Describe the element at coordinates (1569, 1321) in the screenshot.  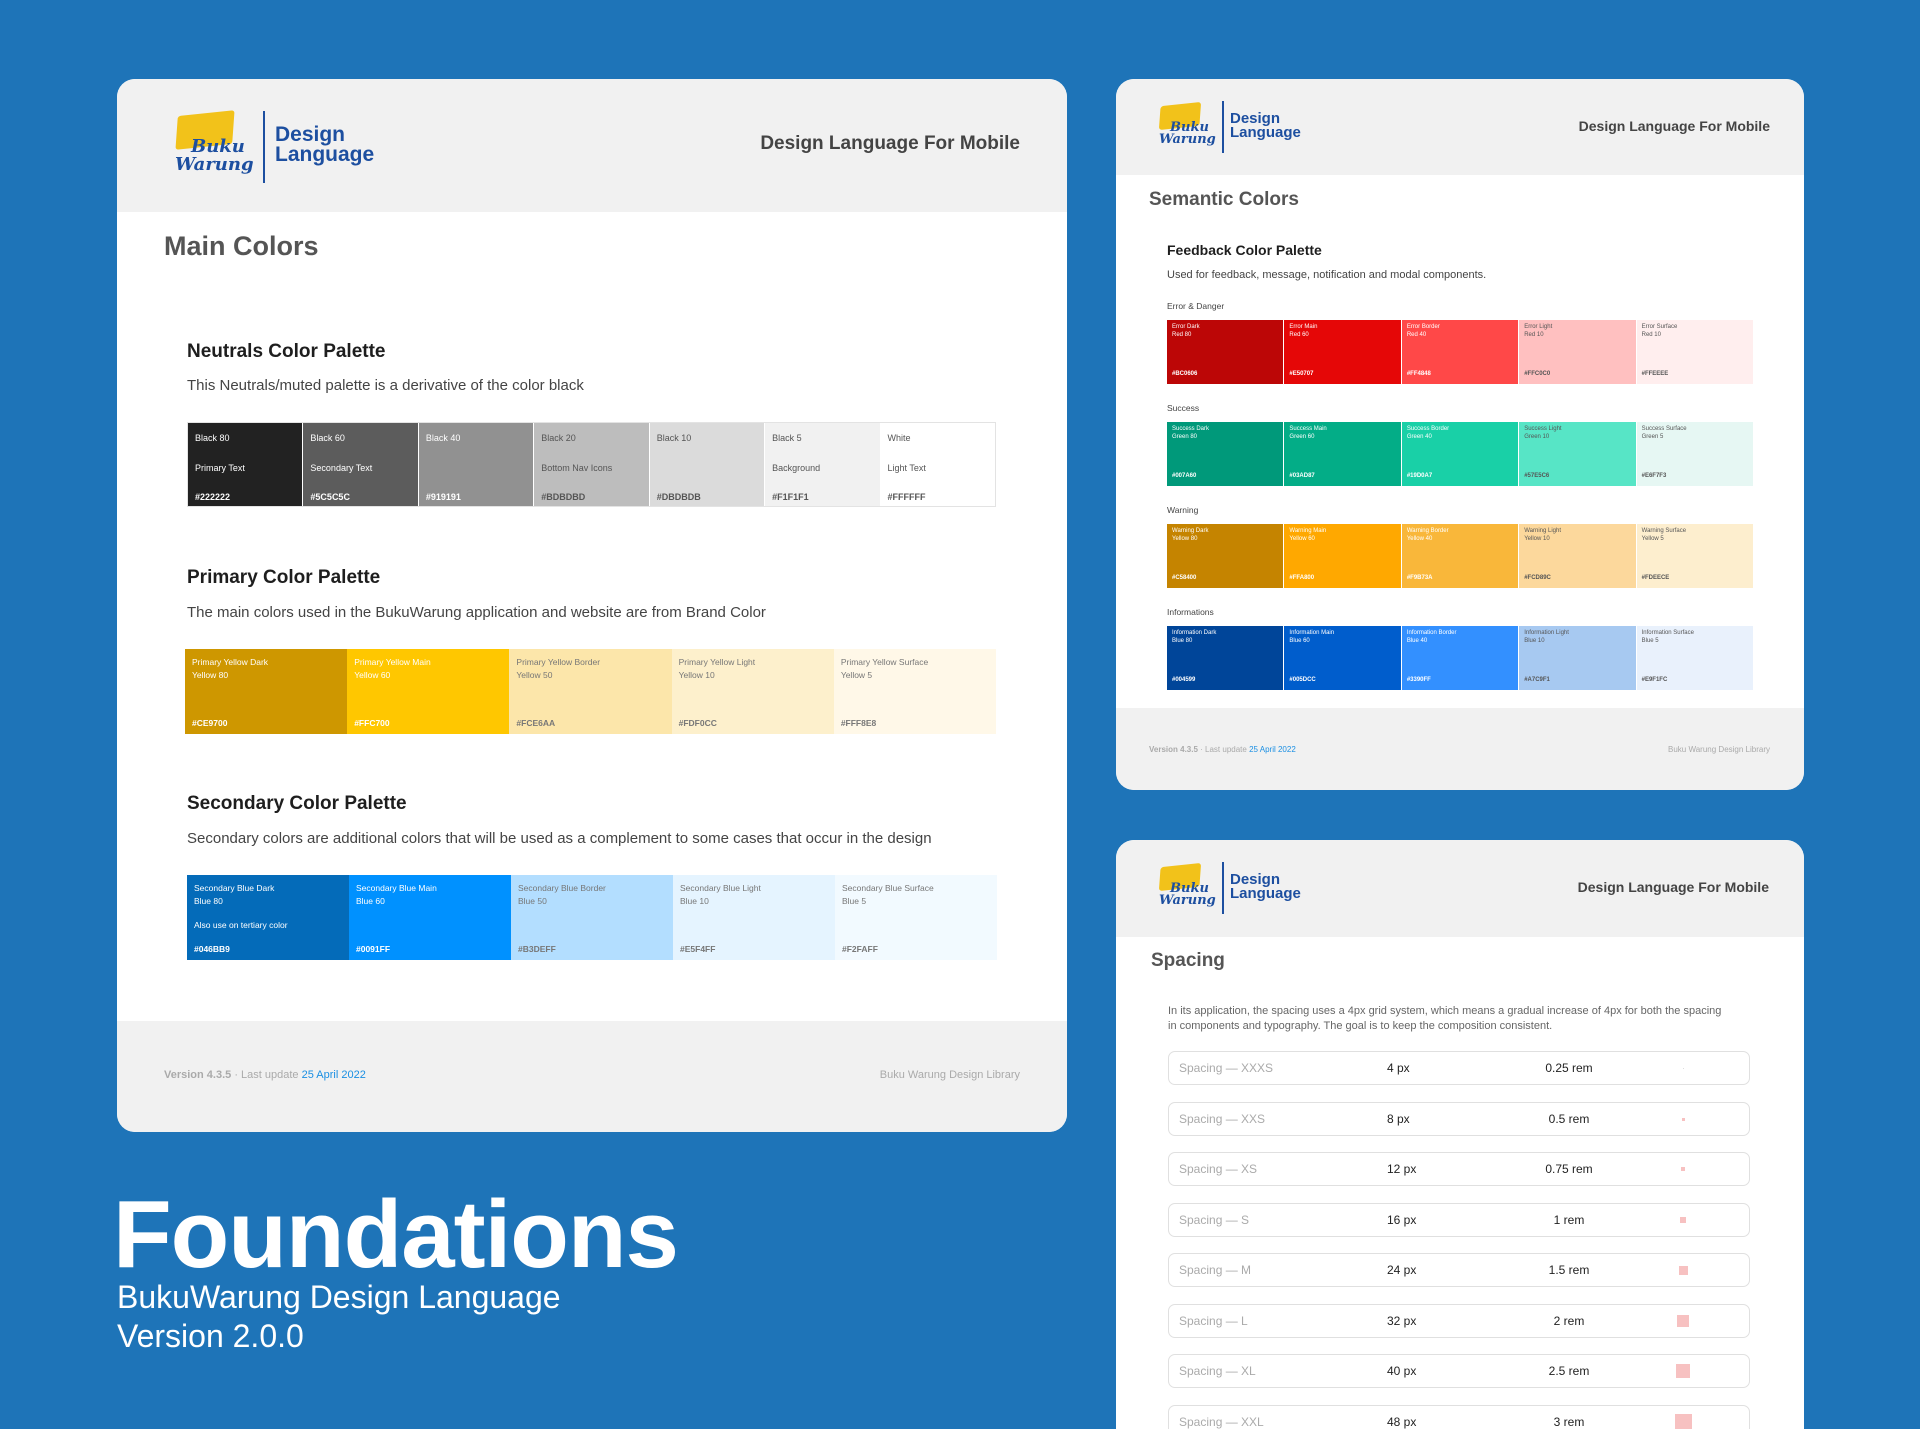
I see `spacing-rem: 2 rem` at that location.